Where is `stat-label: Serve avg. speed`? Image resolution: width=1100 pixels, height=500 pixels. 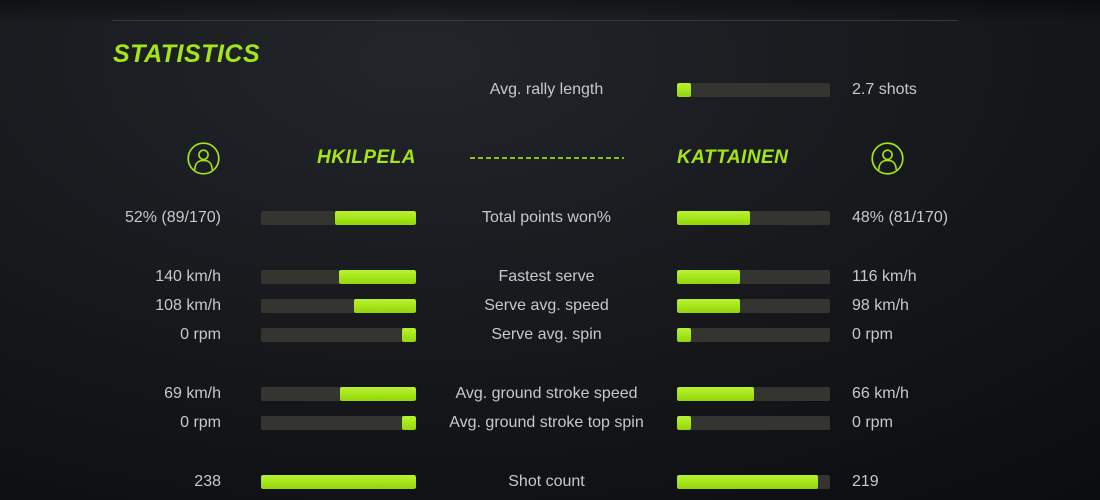 stat-label: Serve avg. speed is located at coordinates (546, 305).